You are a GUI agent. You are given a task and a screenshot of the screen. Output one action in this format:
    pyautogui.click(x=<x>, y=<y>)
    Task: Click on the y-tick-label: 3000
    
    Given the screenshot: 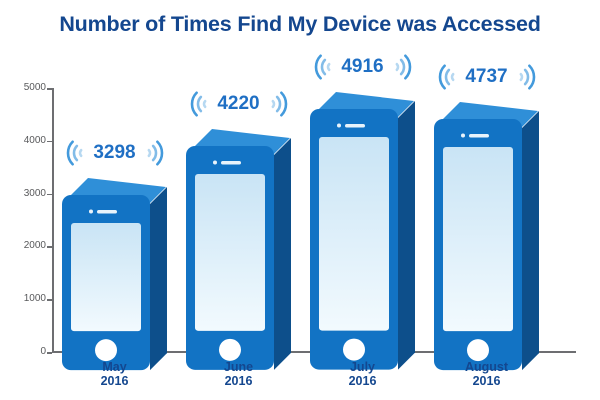 What is the action you would take?
    pyautogui.click(x=34, y=193)
    